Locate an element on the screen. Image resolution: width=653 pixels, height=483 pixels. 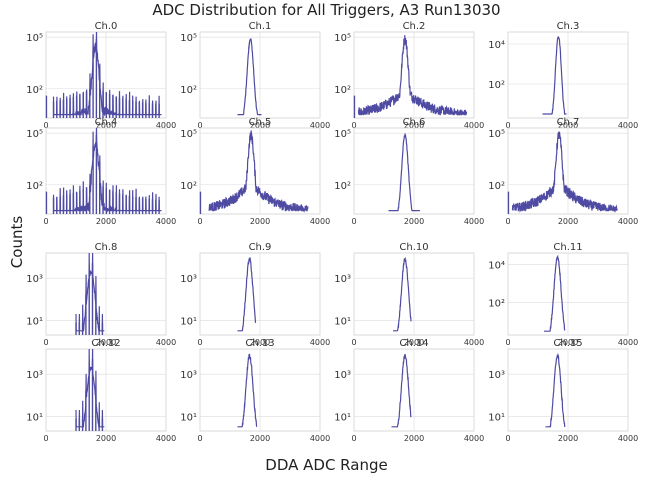
subplot-ch15: 0 2000 4000 10¹ 10³ Ch.15 is located at coordinates (563, 390).